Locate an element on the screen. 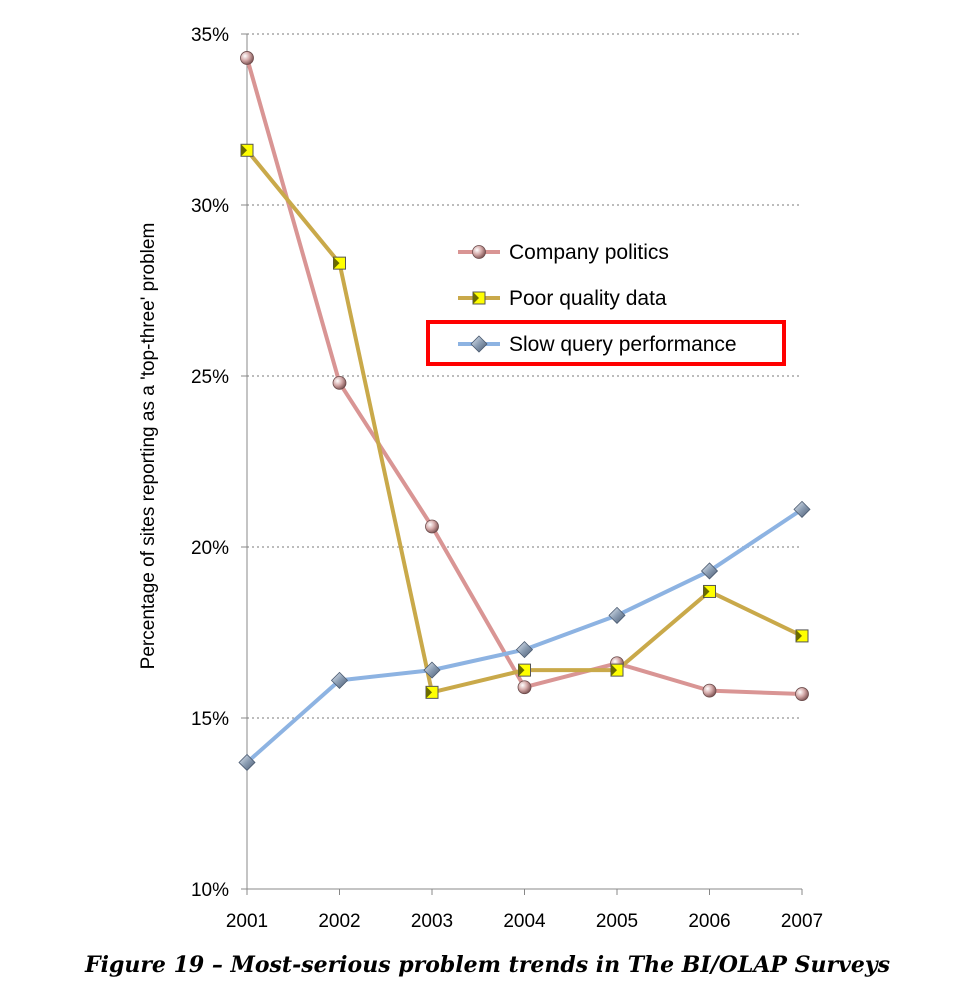 This screenshot has width=975, height=997. x-tick-label: 2005 is located at coordinates (617, 921).